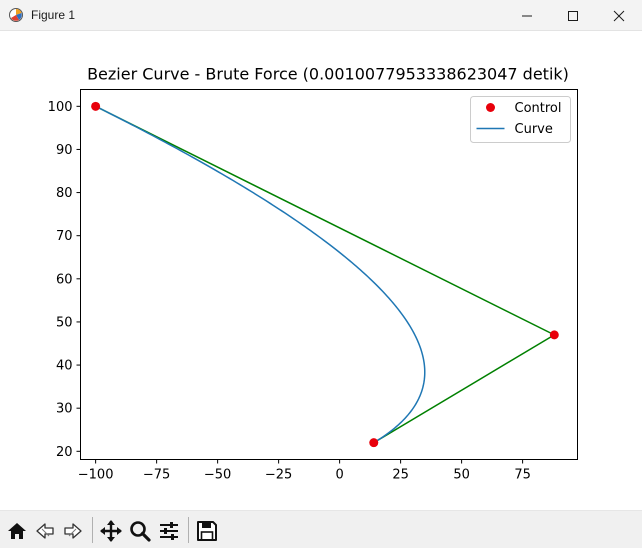 The height and width of the screenshot is (548, 642). Describe the element at coordinates (321, 529) in the screenshot. I see `navigation-toolbar` at that location.